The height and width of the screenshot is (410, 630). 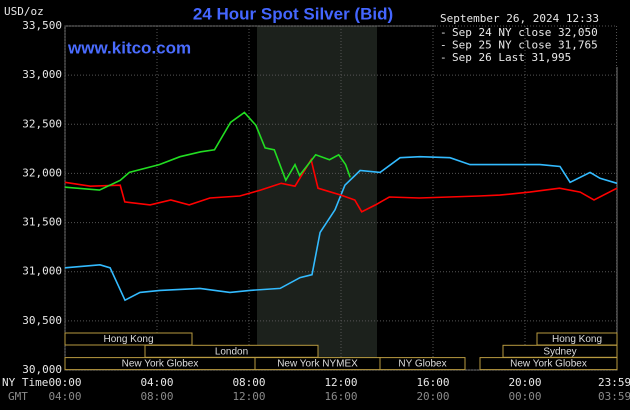 What do you see at coordinates (129, 47) in the screenshot?
I see `website: www.kitco.com` at bounding box center [129, 47].